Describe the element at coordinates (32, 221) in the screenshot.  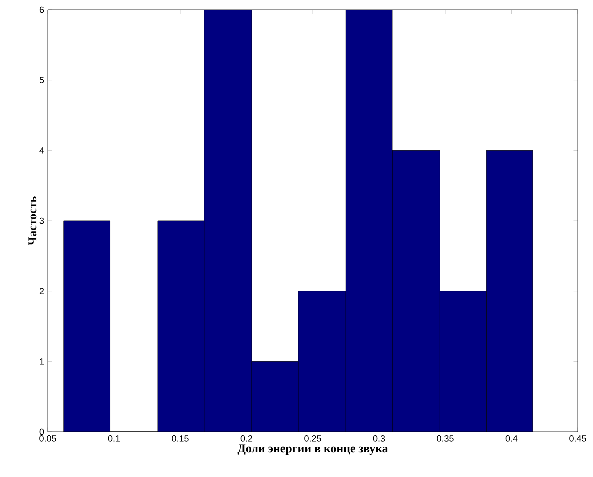
I see `y-axis-title: Частость` at that location.